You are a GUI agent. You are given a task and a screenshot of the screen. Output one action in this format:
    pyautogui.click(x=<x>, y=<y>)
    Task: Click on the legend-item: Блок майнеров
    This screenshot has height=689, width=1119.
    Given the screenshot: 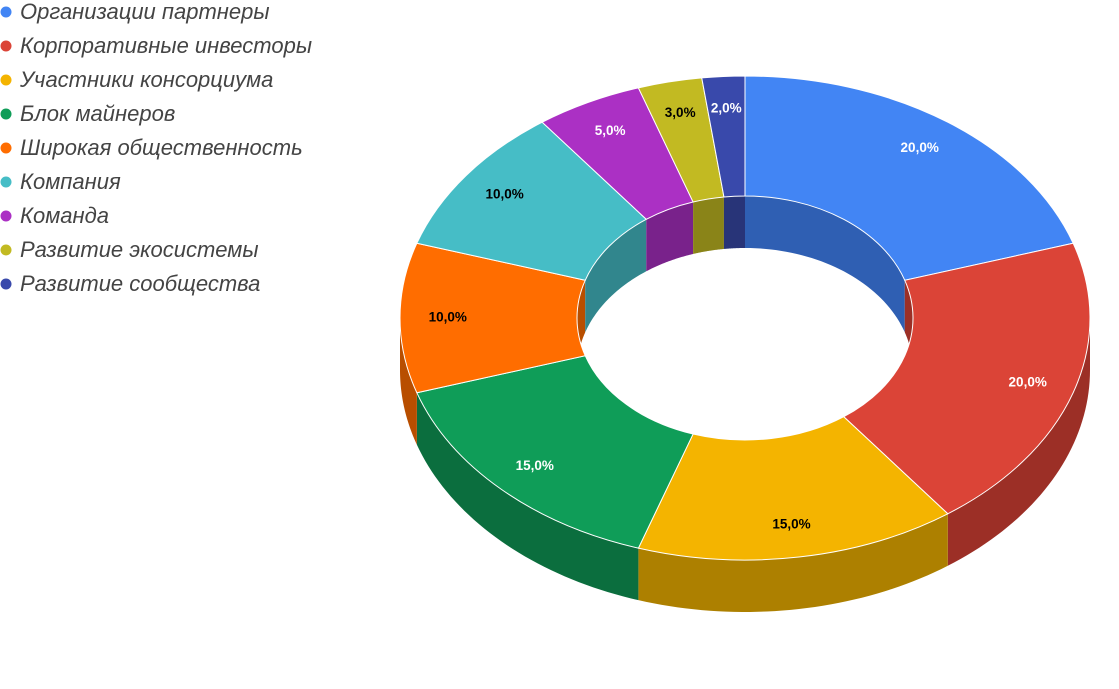 What is the action you would take?
    pyautogui.click(x=87, y=113)
    